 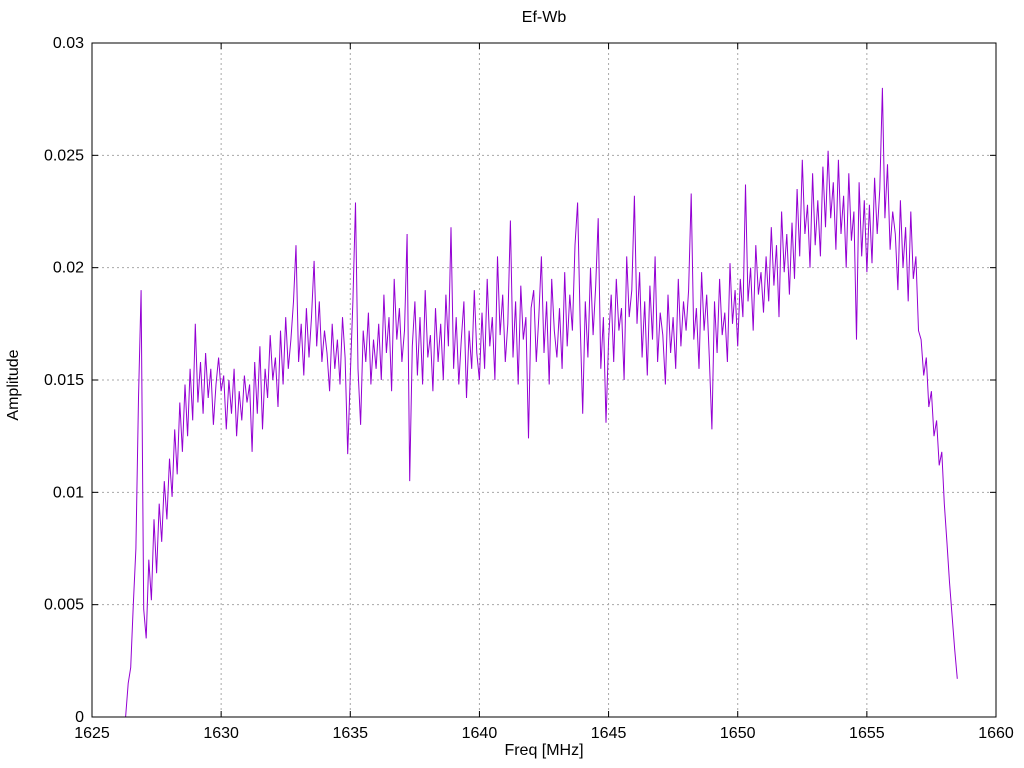 I want to click on x-tick-label: 1655, so click(x=867, y=733).